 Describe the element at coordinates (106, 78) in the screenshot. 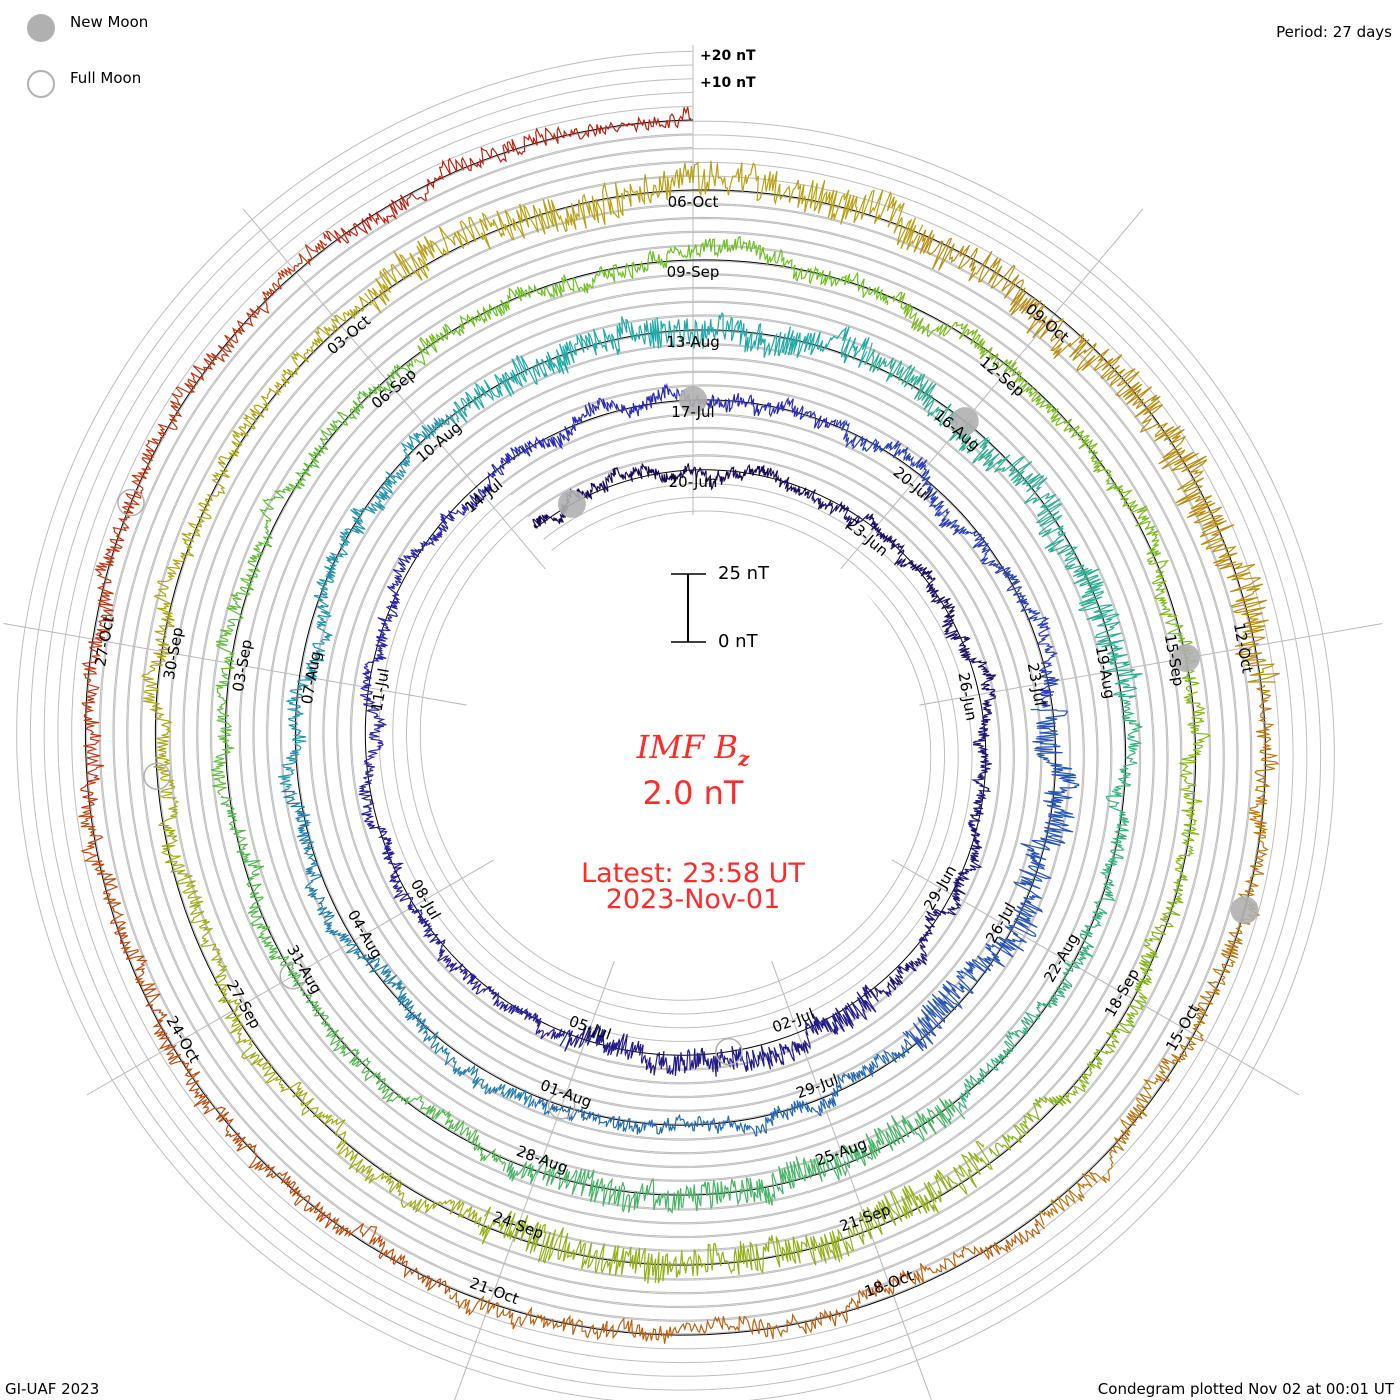

I see `full-moon-legend-label: Full Moon` at that location.